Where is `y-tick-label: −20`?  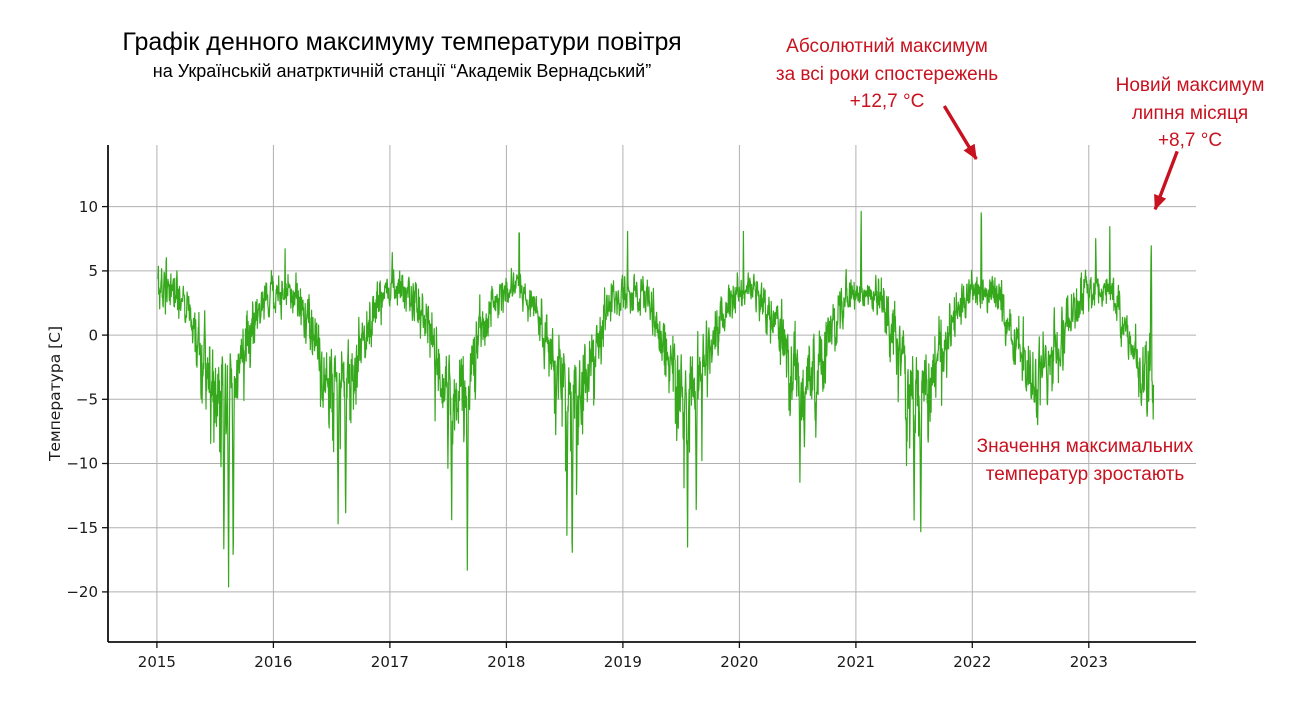 y-tick-label: −20 is located at coordinates (82, 592).